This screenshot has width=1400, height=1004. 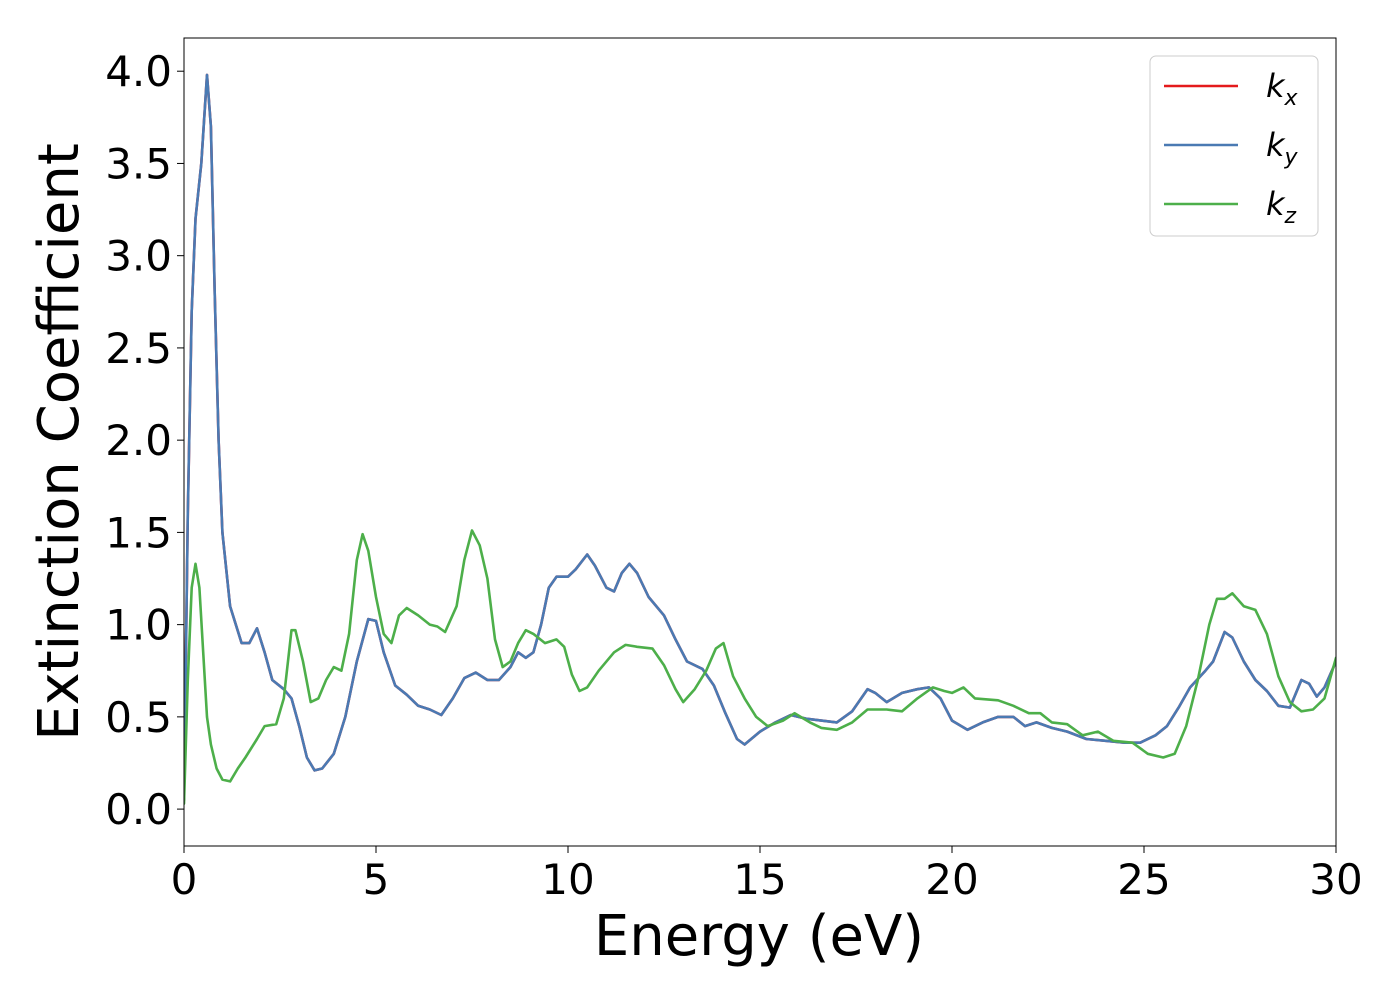 I want to click on y-tick-label: 3.5, so click(x=138, y=163).